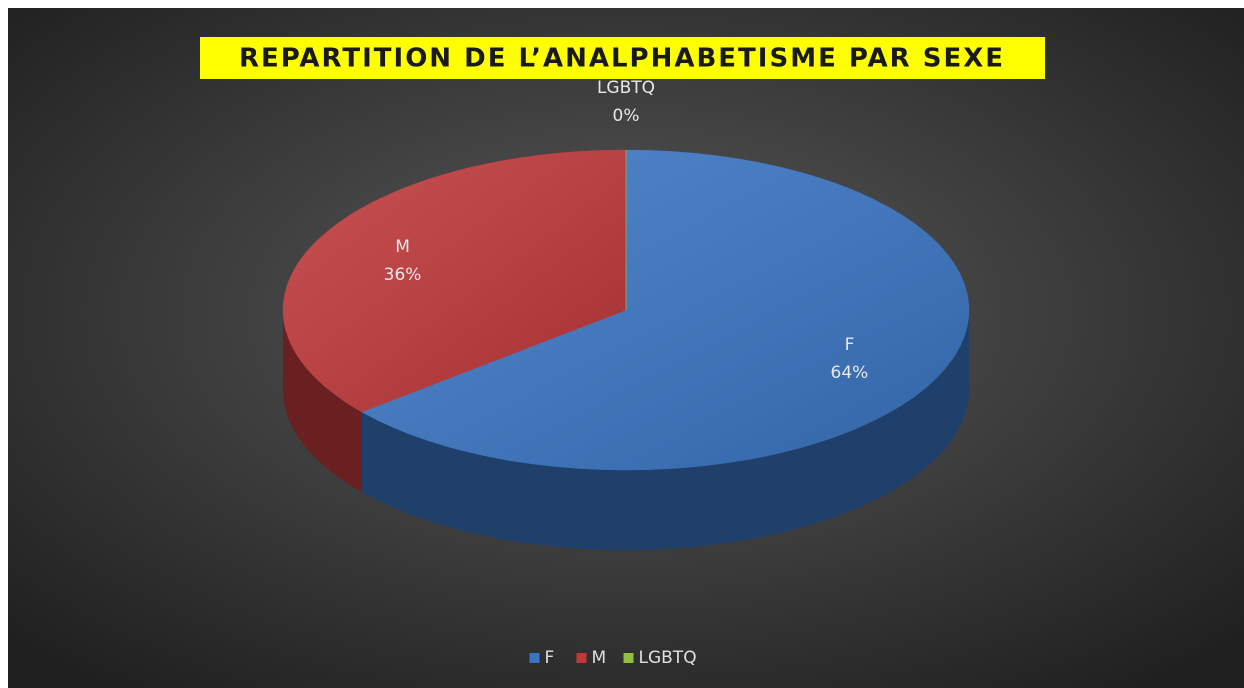  I want to click on data-label-category: LGBTQ, so click(626, 88).